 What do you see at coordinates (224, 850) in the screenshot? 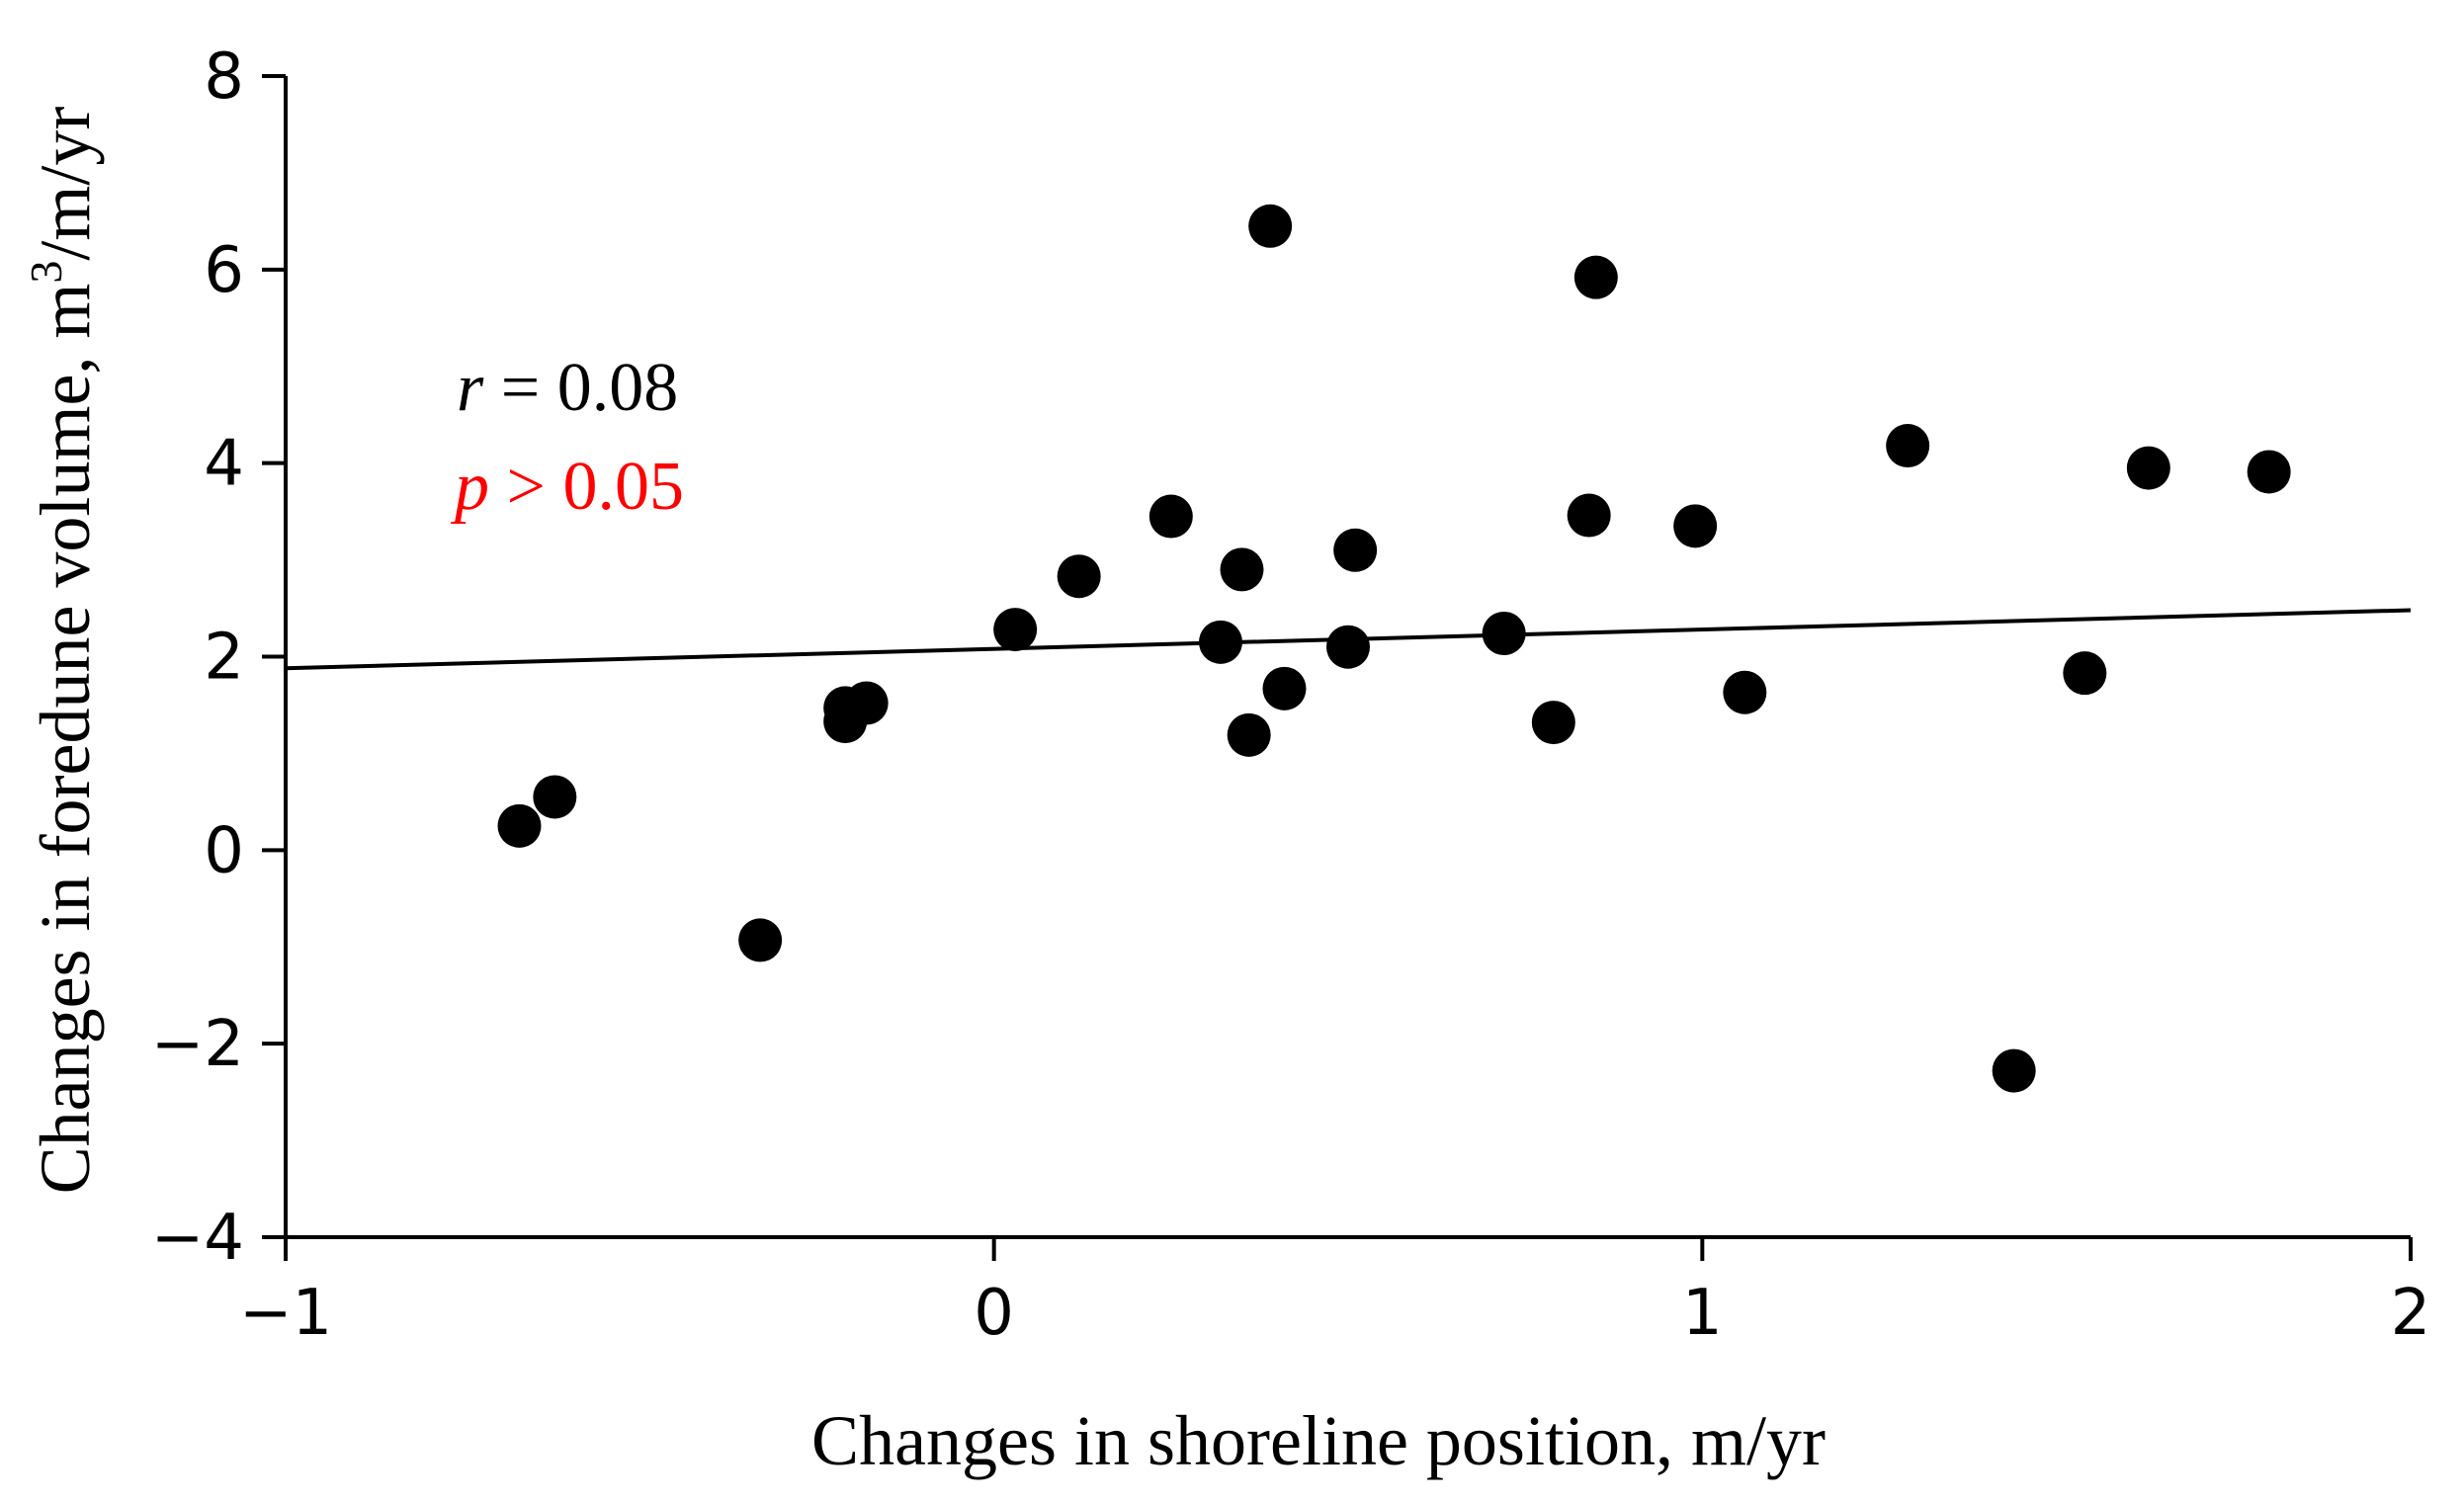
I see `y-tick-label: 0` at bounding box center [224, 850].